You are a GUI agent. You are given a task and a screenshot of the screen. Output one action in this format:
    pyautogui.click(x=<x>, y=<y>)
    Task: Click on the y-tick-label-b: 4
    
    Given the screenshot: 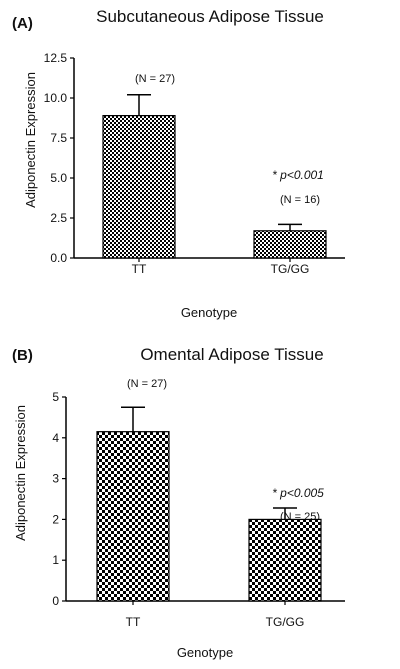 What is the action you would take?
    pyautogui.click(x=55, y=438)
    